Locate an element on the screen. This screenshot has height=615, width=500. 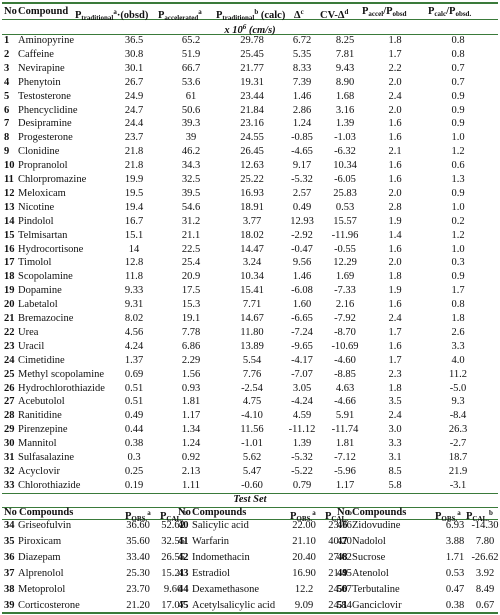
text-part: accelerated is located at coordinates (181, 18).